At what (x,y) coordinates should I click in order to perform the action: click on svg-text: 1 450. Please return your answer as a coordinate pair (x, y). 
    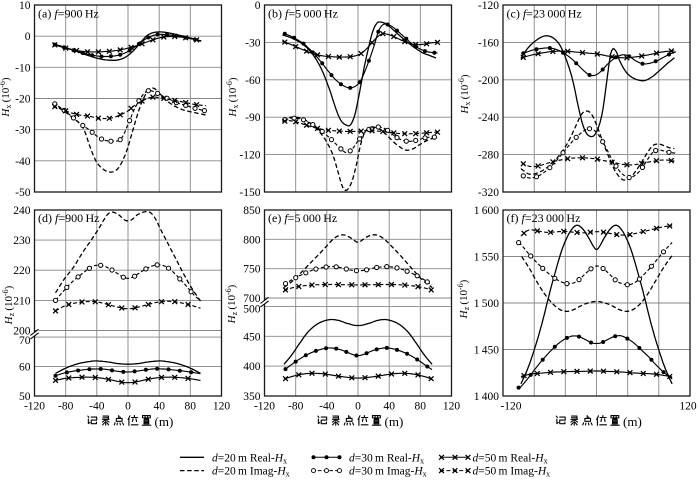
    Looking at the image, I should click on (487, 351).